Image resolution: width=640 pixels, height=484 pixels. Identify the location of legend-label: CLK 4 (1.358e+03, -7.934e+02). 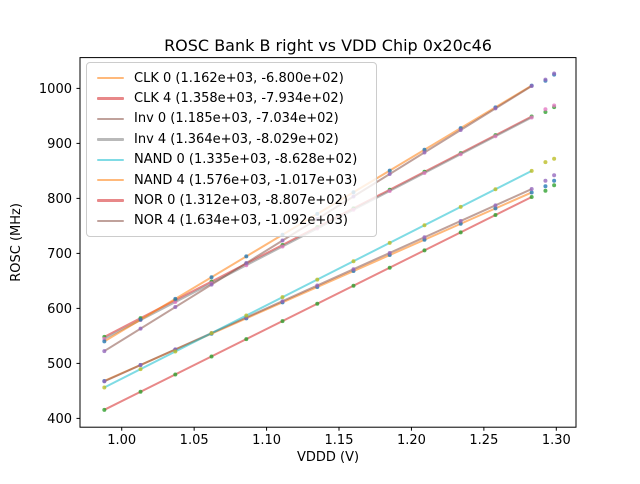
(239, 99).